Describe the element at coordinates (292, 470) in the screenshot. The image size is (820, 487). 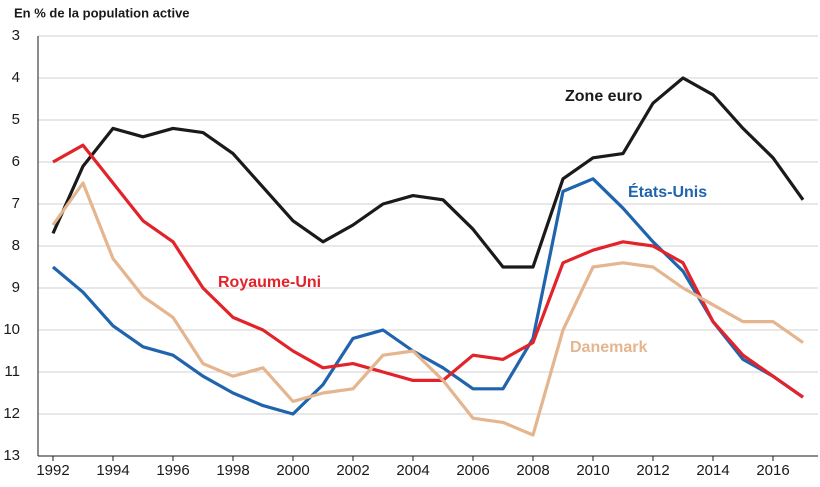
I see `x-tick-label: 2000` at that location.